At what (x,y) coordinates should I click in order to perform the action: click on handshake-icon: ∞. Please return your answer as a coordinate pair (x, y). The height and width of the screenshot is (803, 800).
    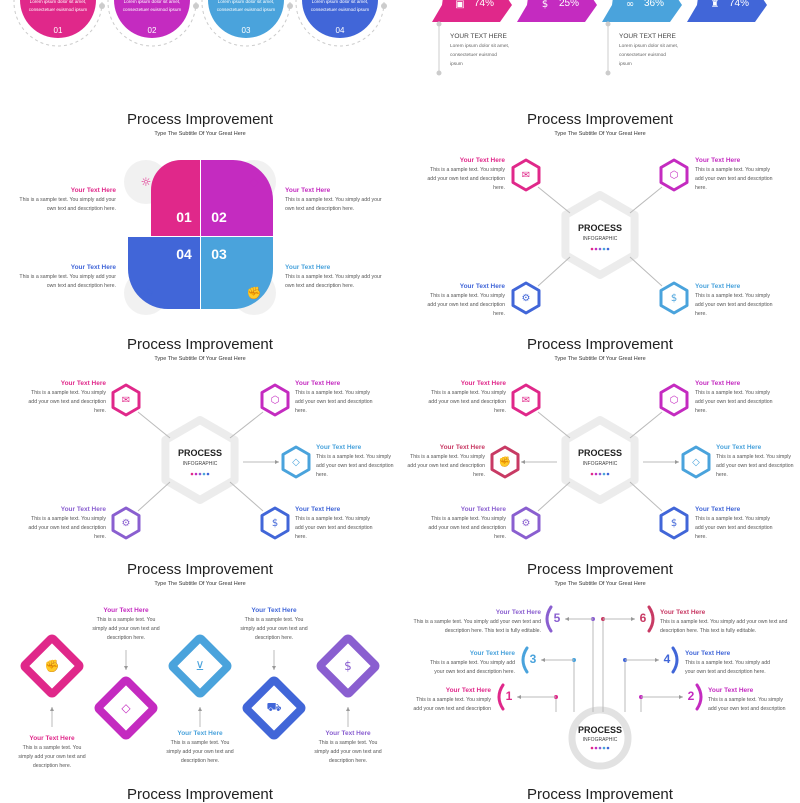
    Looking at the image, I should click on (630, 5).